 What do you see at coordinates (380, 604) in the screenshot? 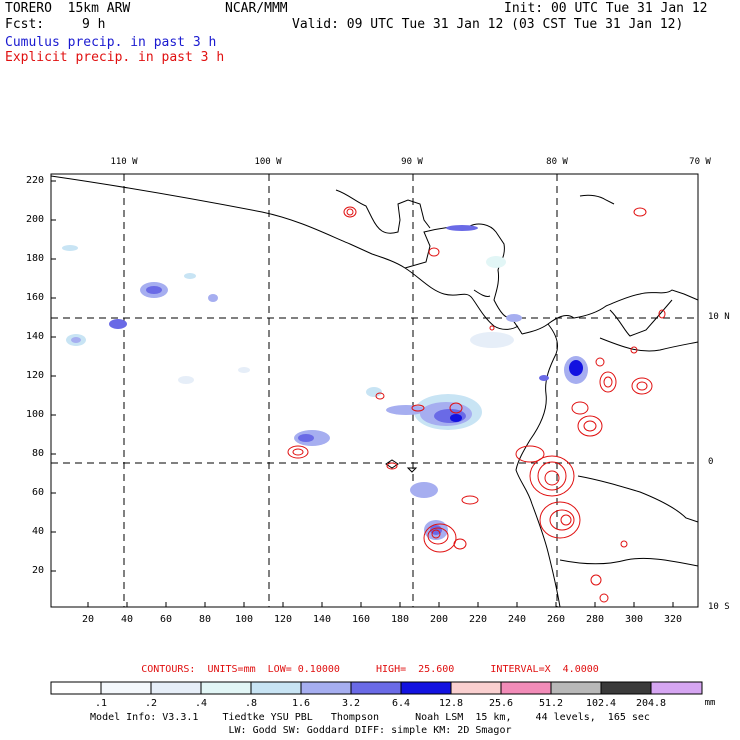
I see `x-tick-marks` at bounding box center [380, 604].